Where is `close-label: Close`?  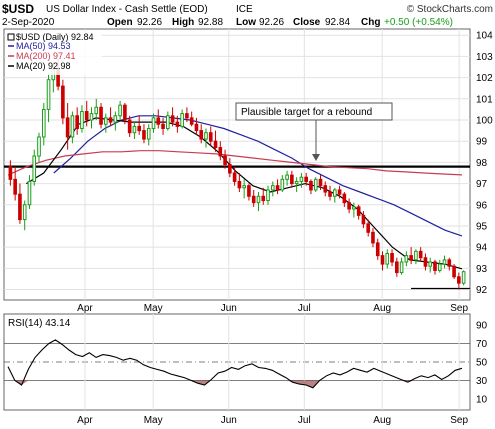 close-label: Close is located at coordinates (307, 22).